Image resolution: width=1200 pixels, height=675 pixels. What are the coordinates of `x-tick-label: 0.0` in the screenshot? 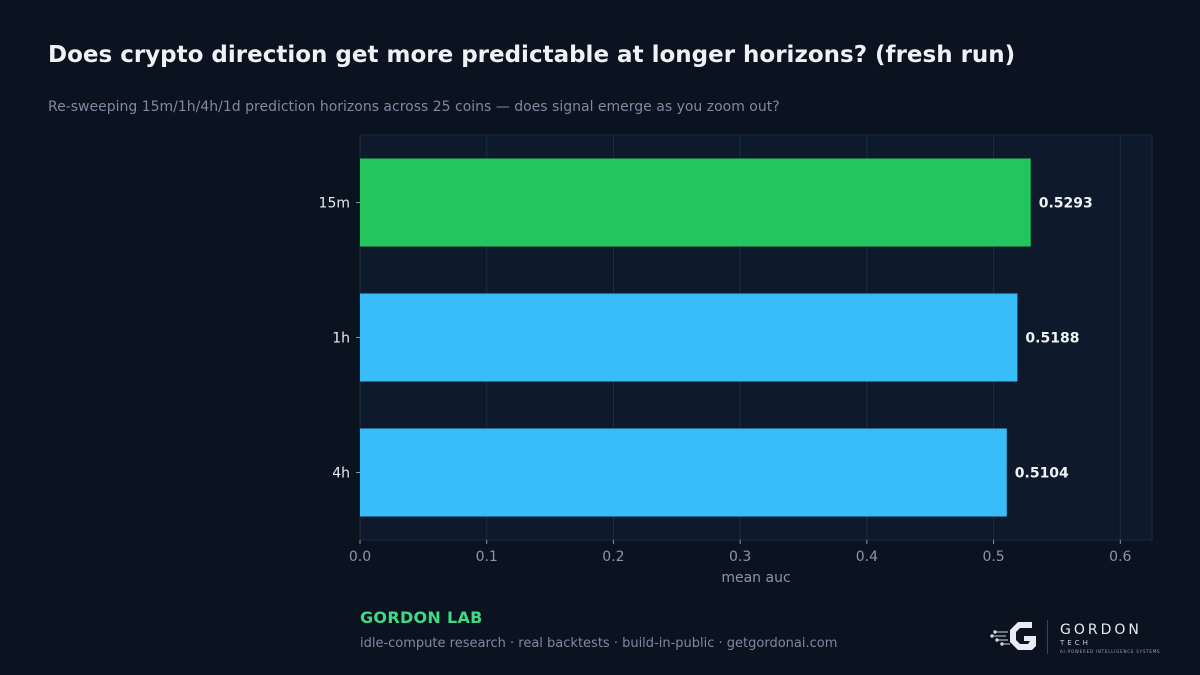 It's located at (360, 557).